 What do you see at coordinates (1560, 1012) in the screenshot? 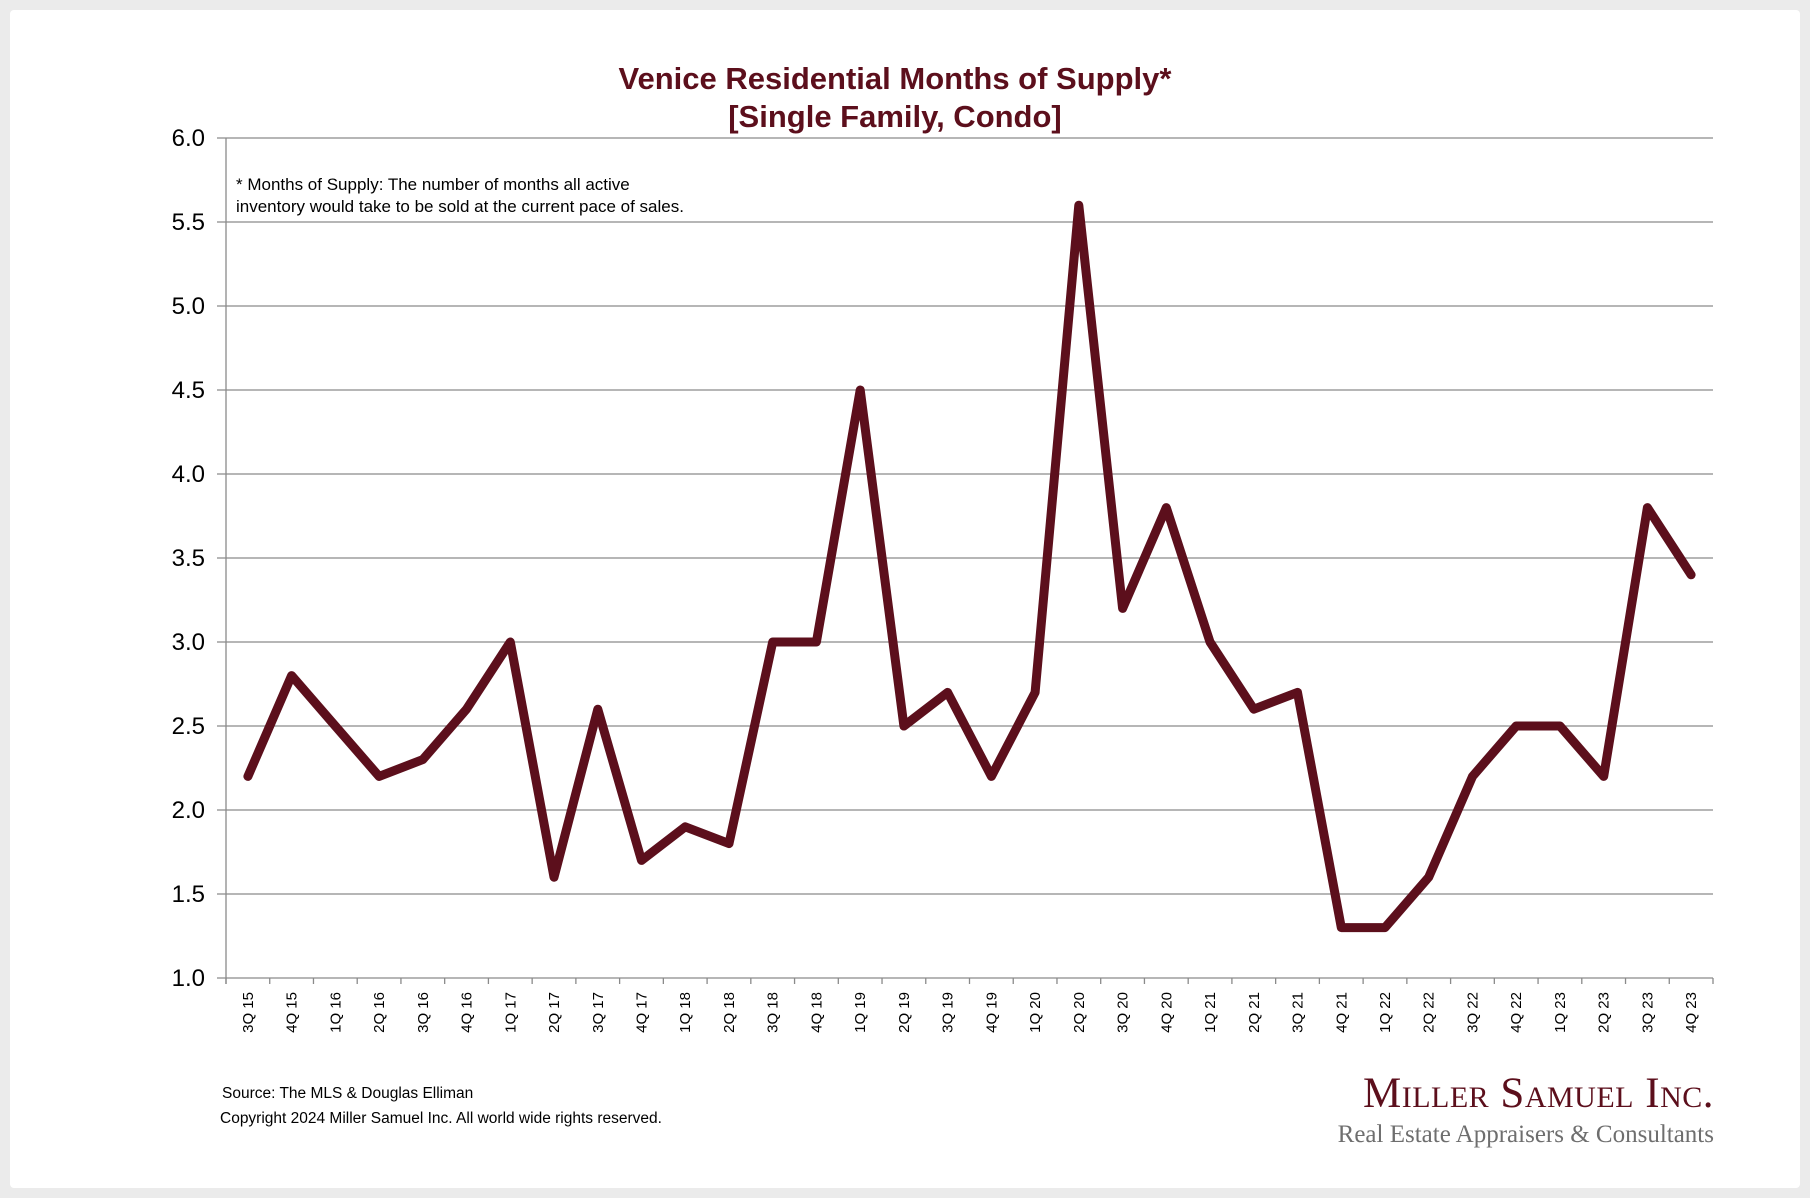
I see `x-tick-label: 1Q 23` at bounding box center [1560, 1012].